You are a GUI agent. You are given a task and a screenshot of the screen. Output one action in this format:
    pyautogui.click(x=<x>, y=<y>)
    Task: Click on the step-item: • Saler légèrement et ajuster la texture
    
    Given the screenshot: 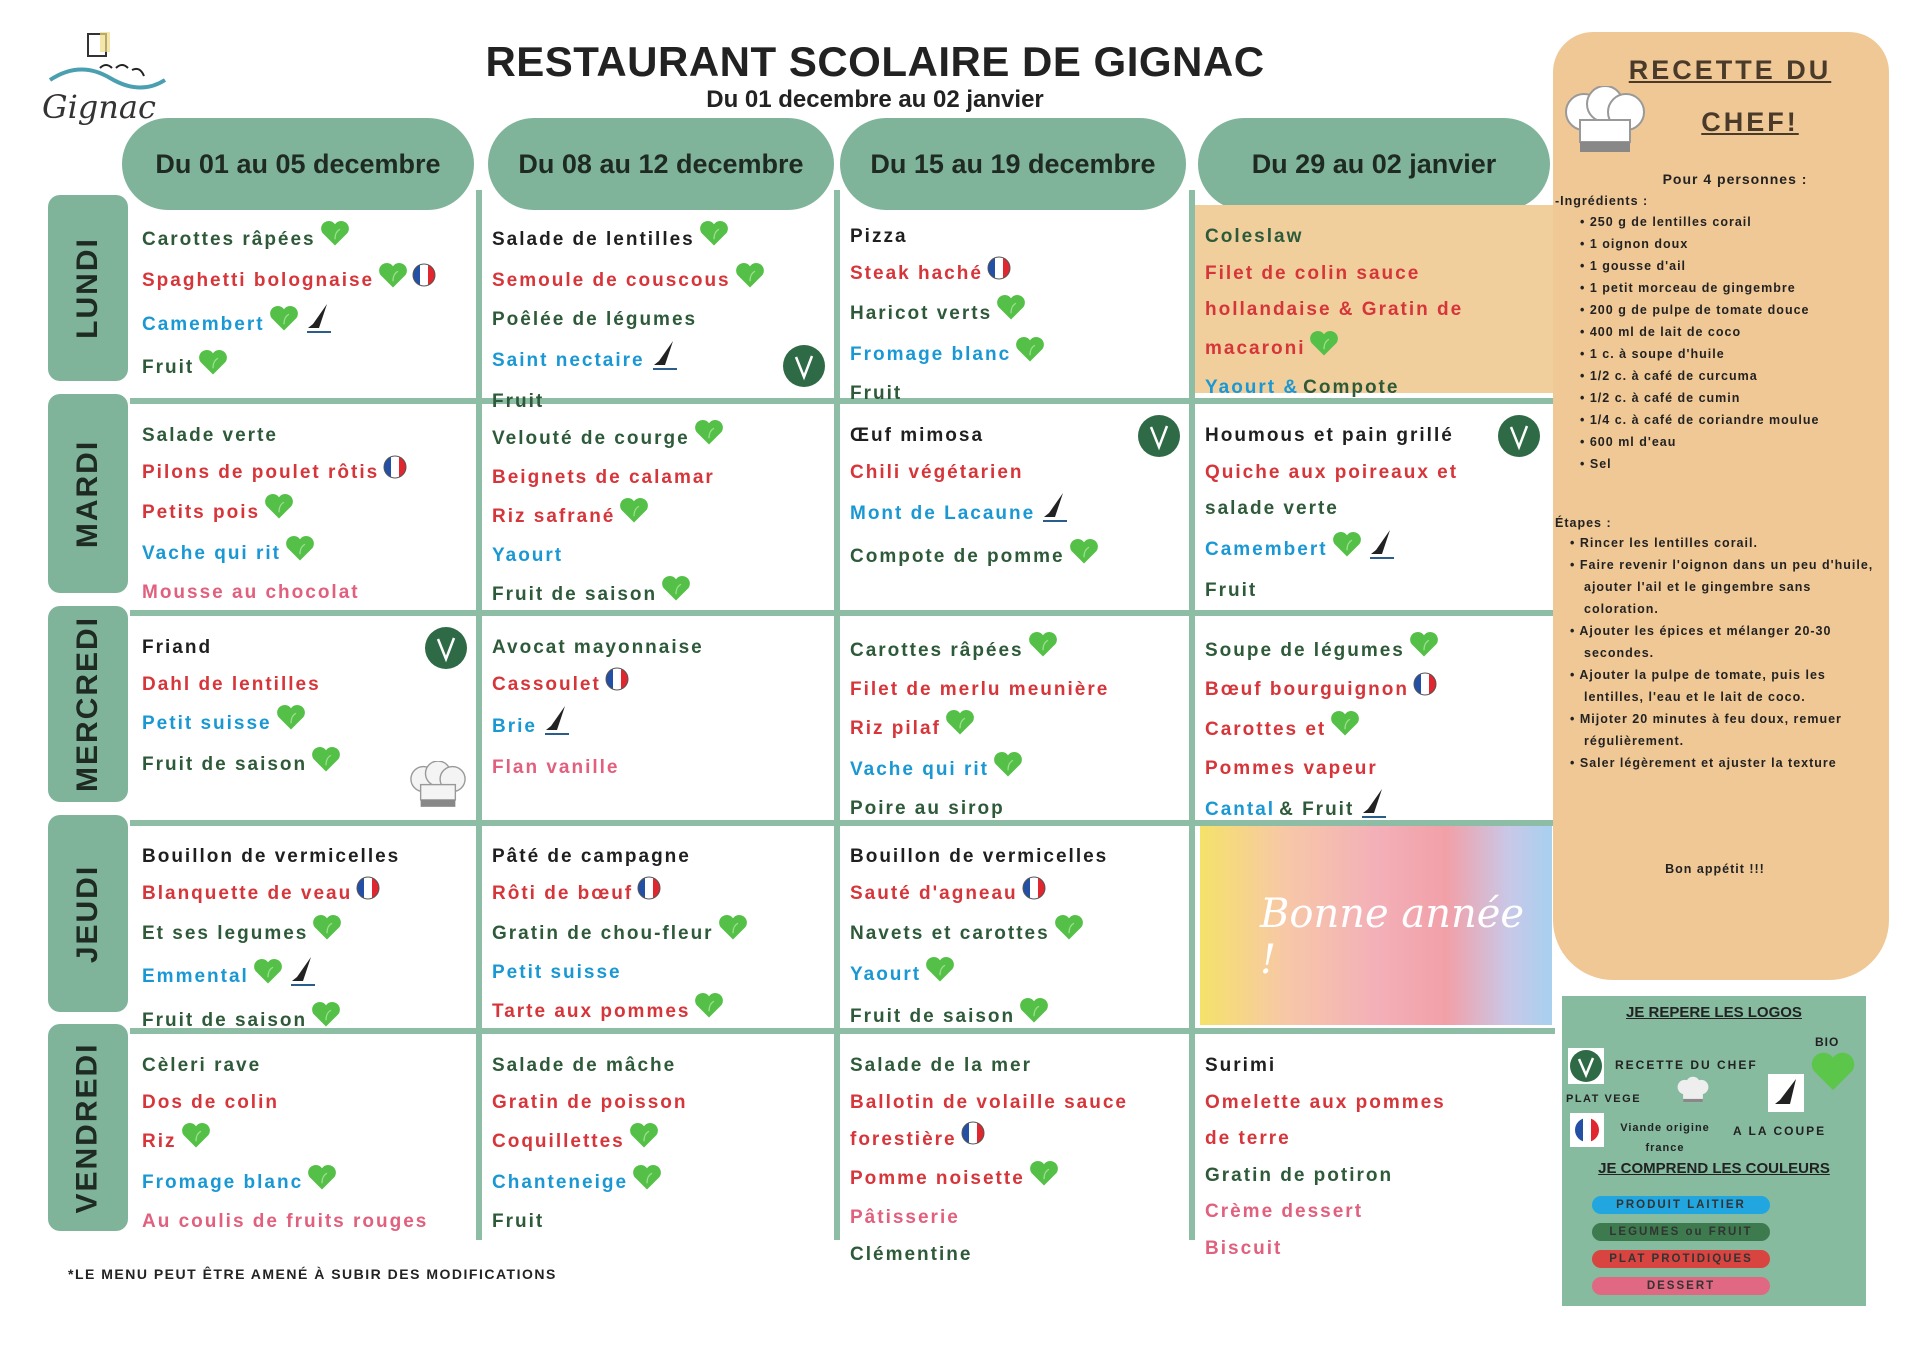 What is the action you would take?
    pyautogui.click(x=1703, y=763)
    